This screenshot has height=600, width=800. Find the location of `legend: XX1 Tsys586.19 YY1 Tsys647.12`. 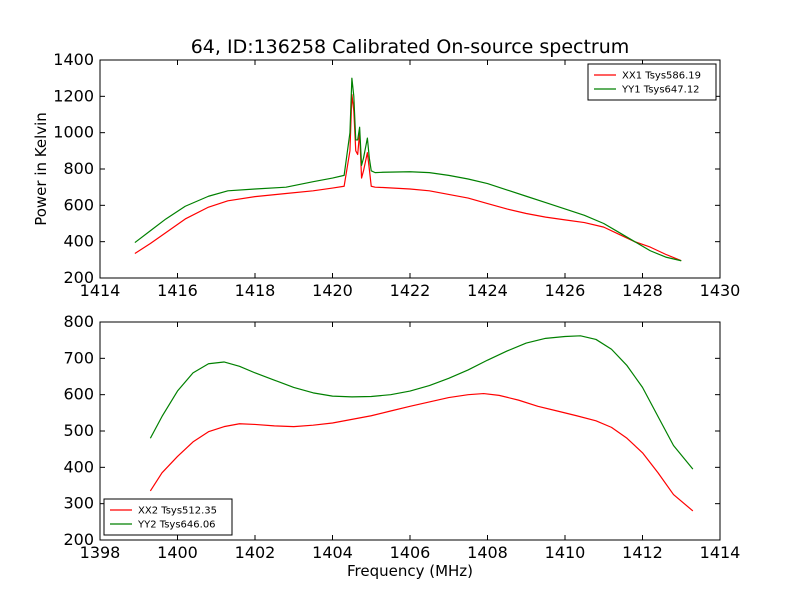

legend: XX1 Tsys586.19 YY1 Tsys647.12 is located at coordinates (652, 82).